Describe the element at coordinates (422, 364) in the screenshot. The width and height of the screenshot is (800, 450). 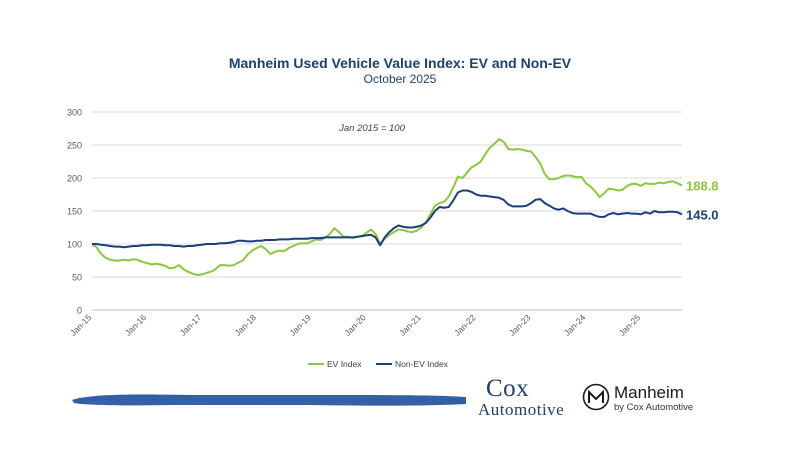
I see `legend-label: Non-EV Index` at that location.